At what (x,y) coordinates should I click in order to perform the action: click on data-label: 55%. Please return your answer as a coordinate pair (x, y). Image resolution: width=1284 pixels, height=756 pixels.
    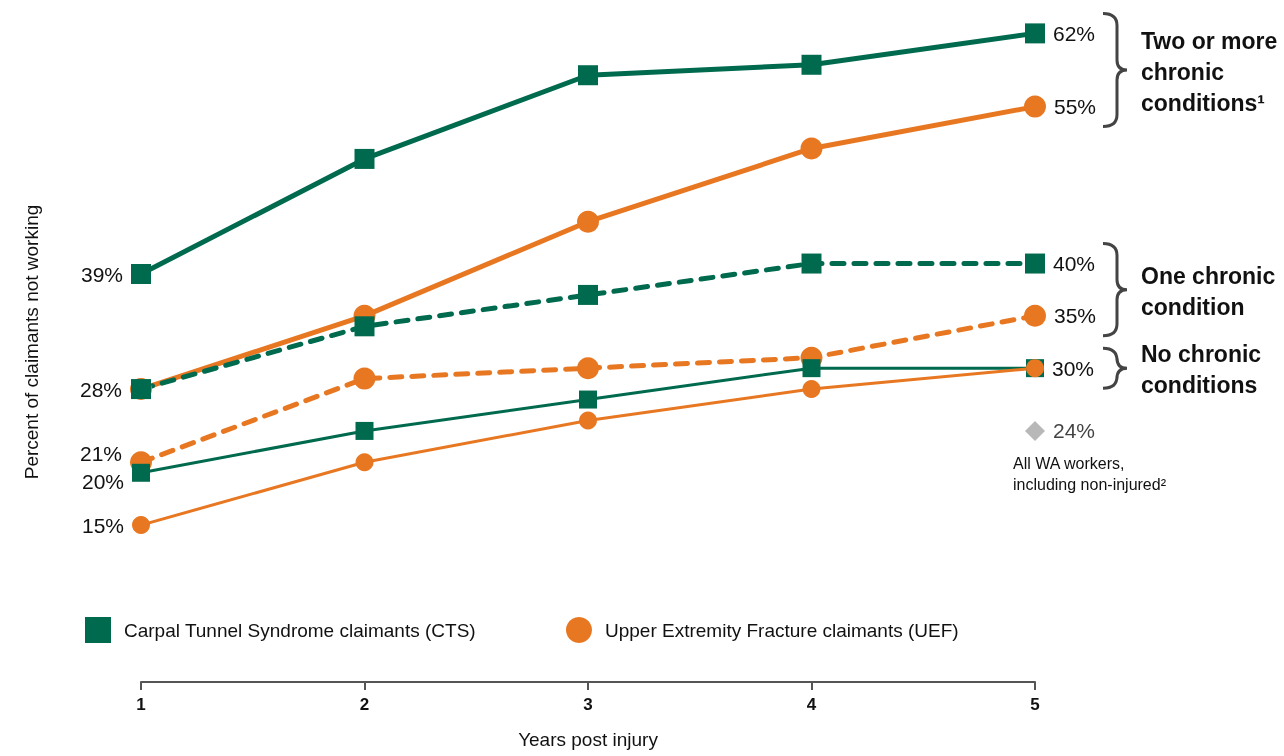
    Looking at the image, I should click on (1075, 107).